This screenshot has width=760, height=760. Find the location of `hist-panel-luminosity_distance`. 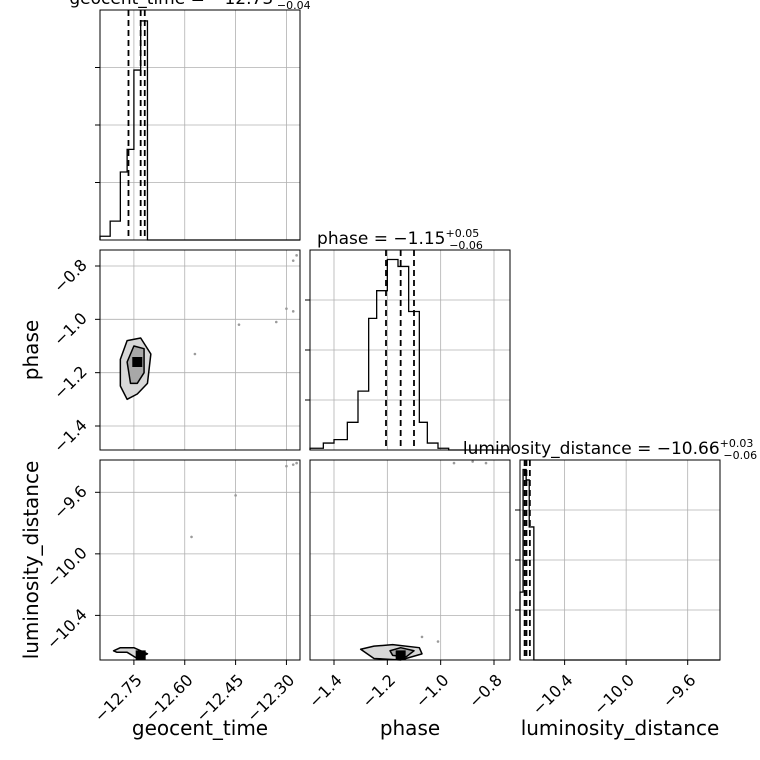

hist-panel-luminosity_distance is located at coordinates (618, 560).